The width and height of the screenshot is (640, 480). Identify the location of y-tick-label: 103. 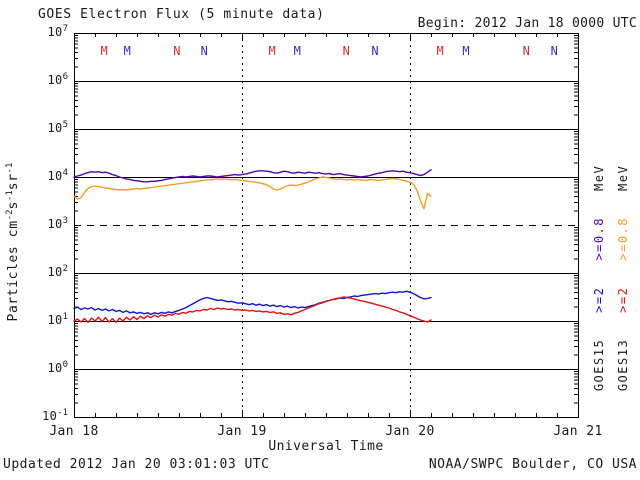
(57, 223).